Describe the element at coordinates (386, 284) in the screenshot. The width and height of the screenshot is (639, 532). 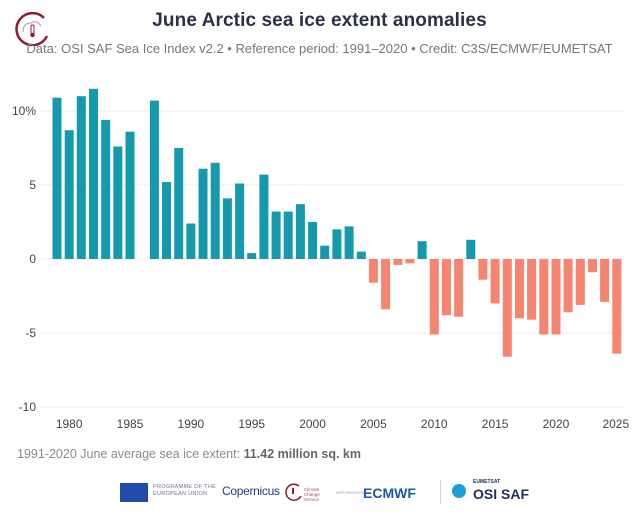
I see `bar-2006` at that location.